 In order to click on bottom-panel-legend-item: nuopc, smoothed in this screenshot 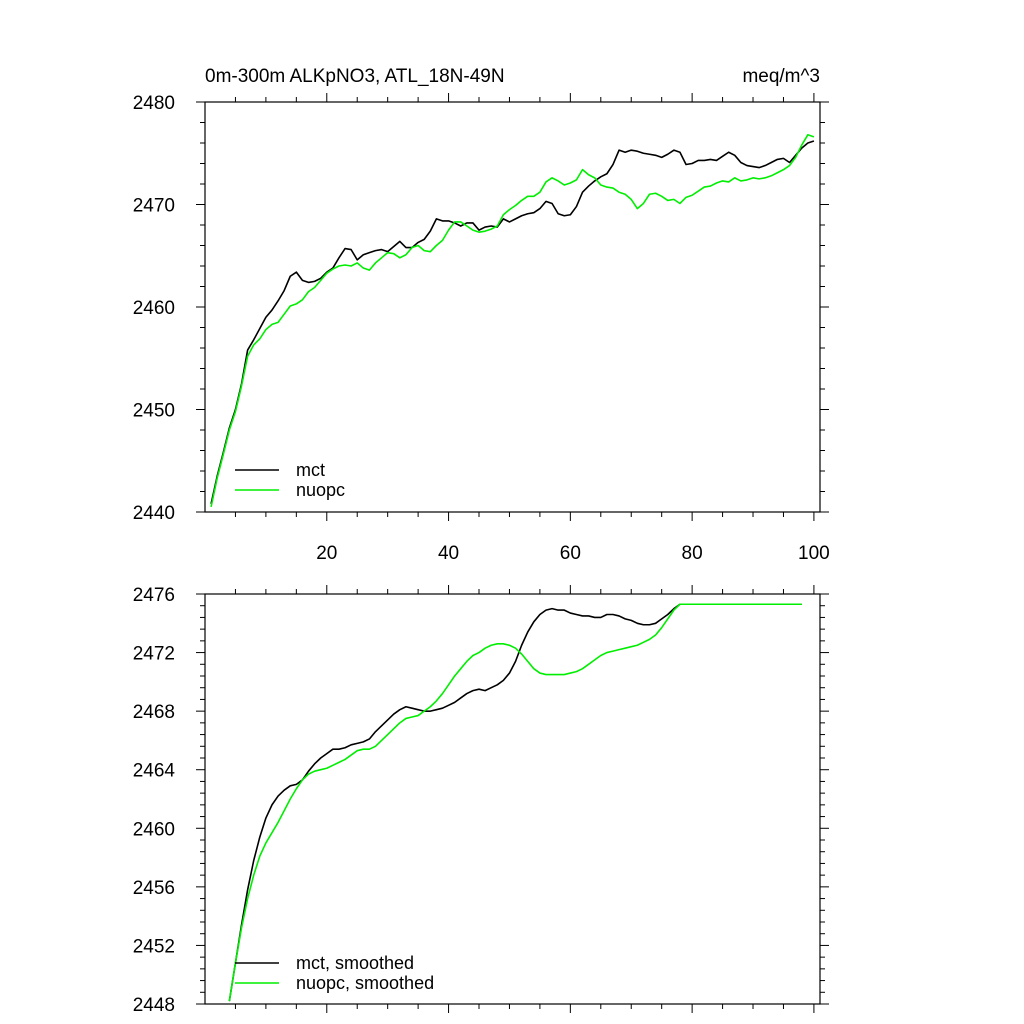, I will do `click(334, 983)`.